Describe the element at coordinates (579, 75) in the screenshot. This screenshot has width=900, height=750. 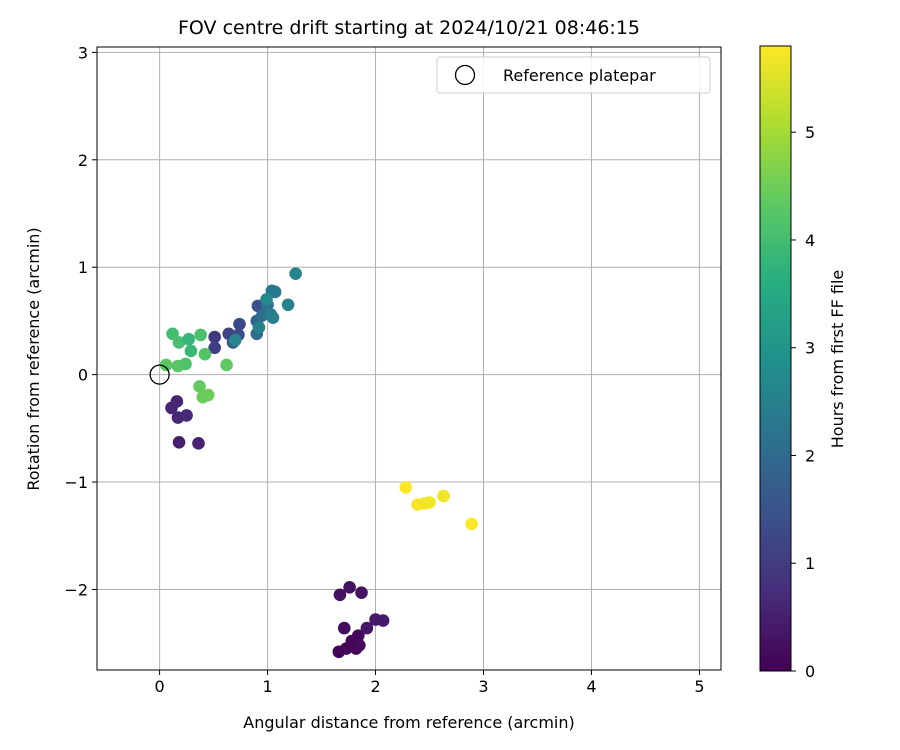
I see `legend-entry-reference-platepar: Reference platepar` at that location.